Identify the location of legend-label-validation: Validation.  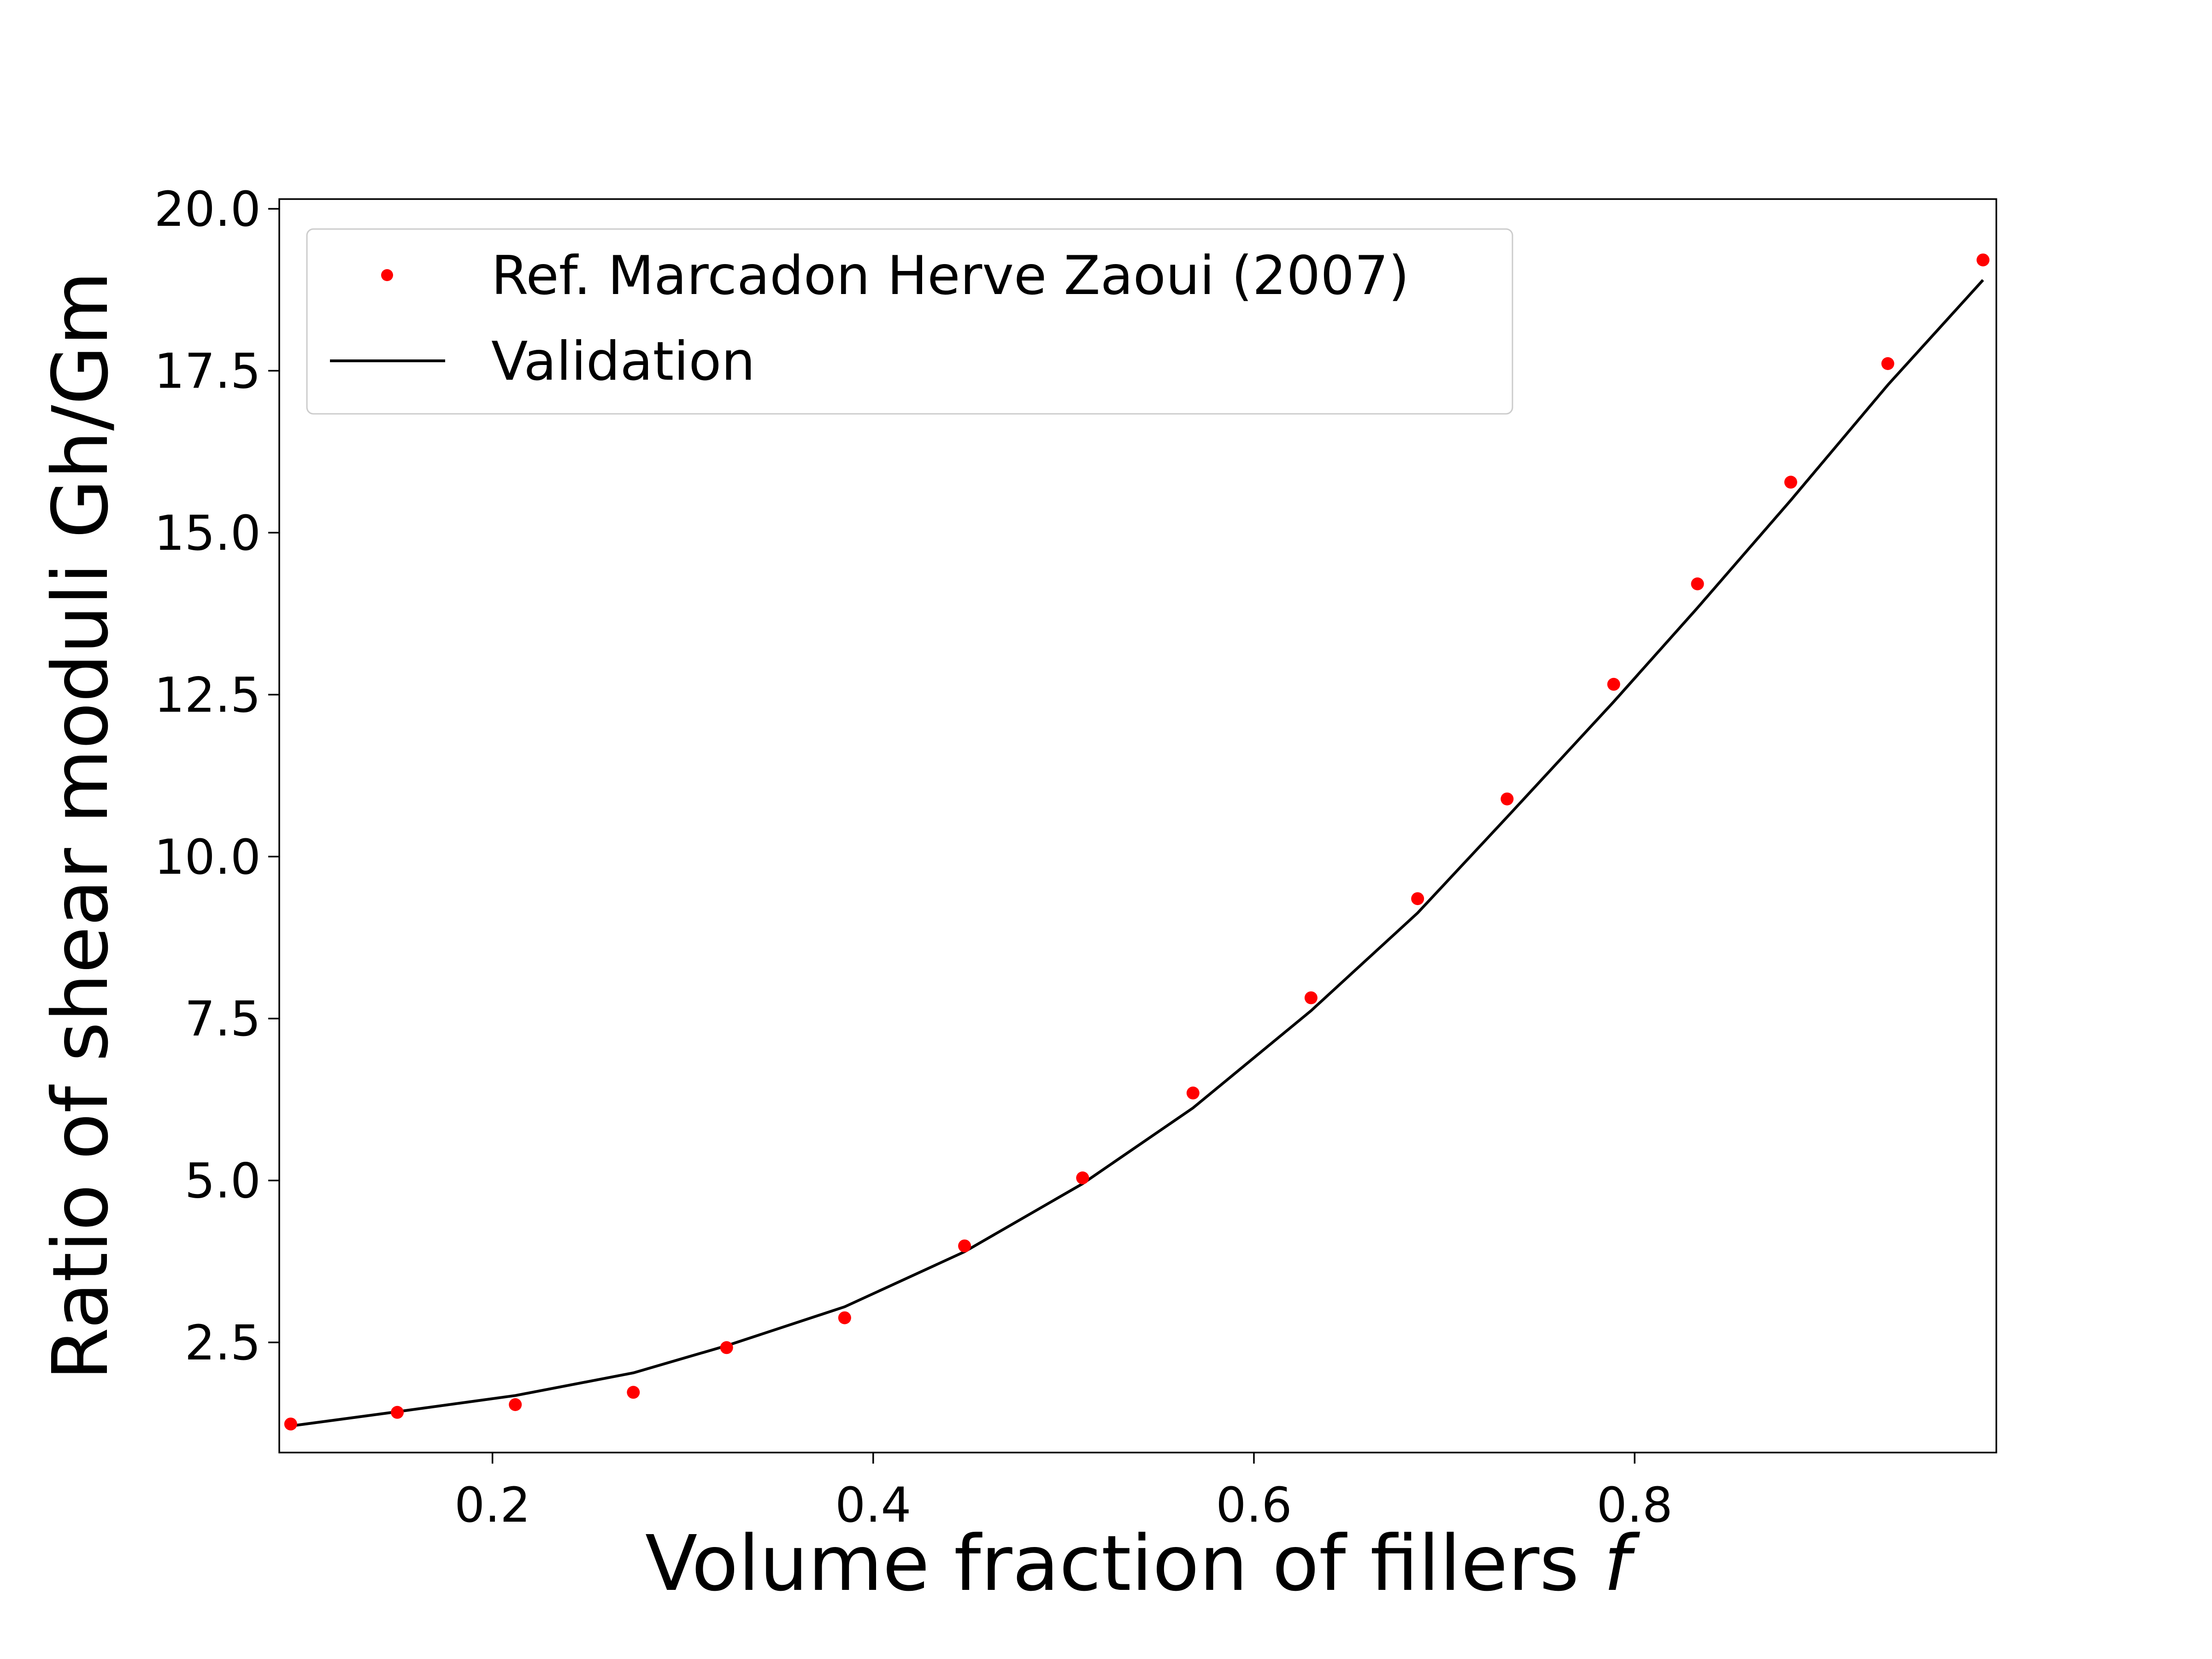
(623, 361).